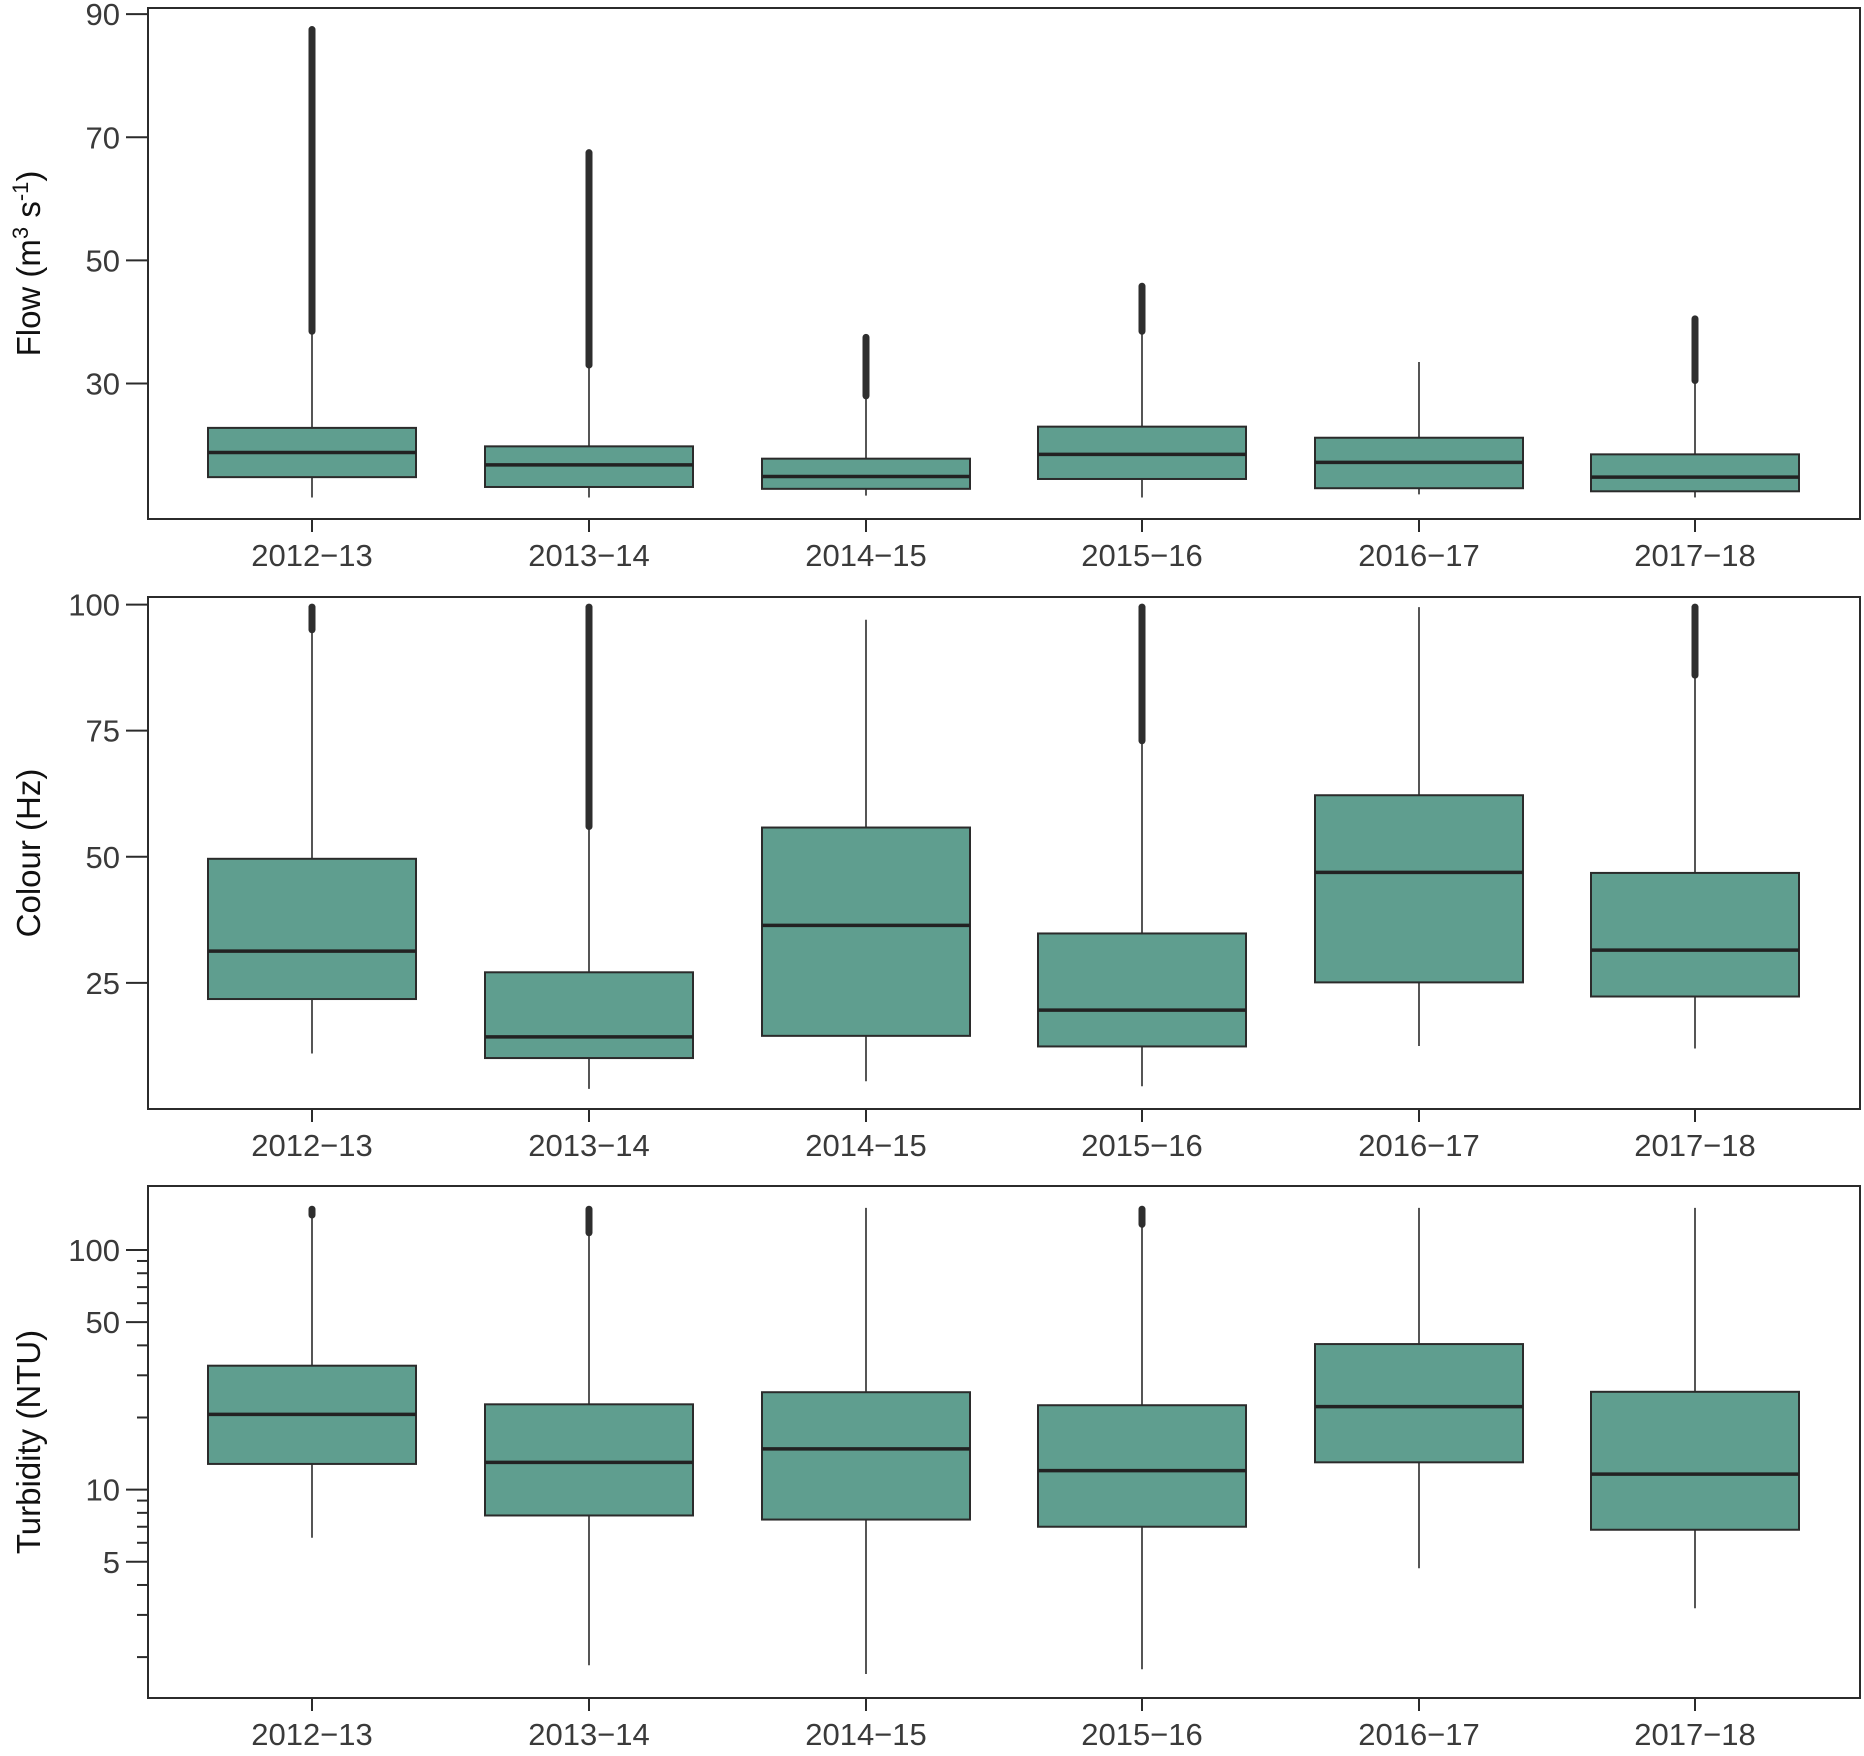 The image size is (1864, 1756). Describe the element at coordinates (103, 1490) in the screenshot. I see `y-tick-label: 10` at that location.